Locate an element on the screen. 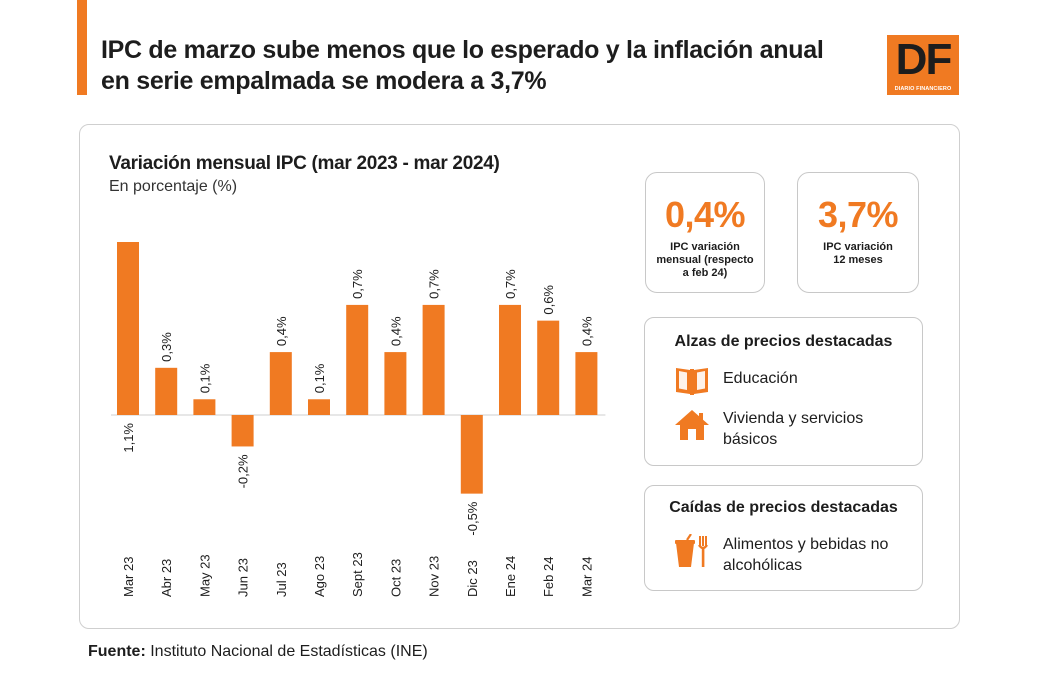 The width and height of the screenshot is (1041, 685). rise-item-housing: Vivienda y servicios básicos is located at coordinates (778, 429).